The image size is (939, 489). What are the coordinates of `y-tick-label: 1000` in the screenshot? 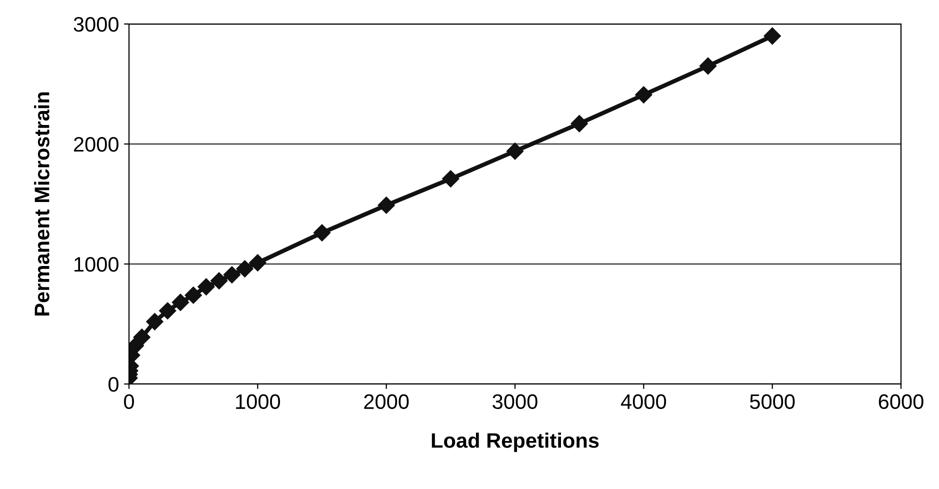 It's located at (96, 264).